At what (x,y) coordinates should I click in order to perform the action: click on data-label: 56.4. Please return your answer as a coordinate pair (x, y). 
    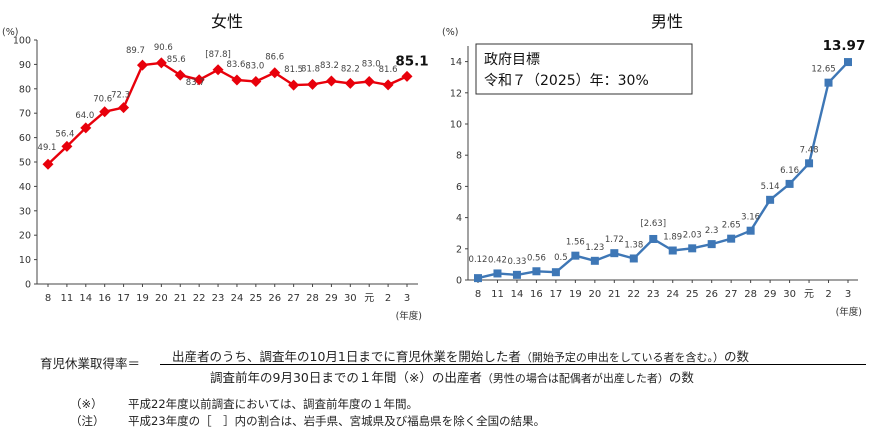
    Looking at the image, I should click on (64, 134).